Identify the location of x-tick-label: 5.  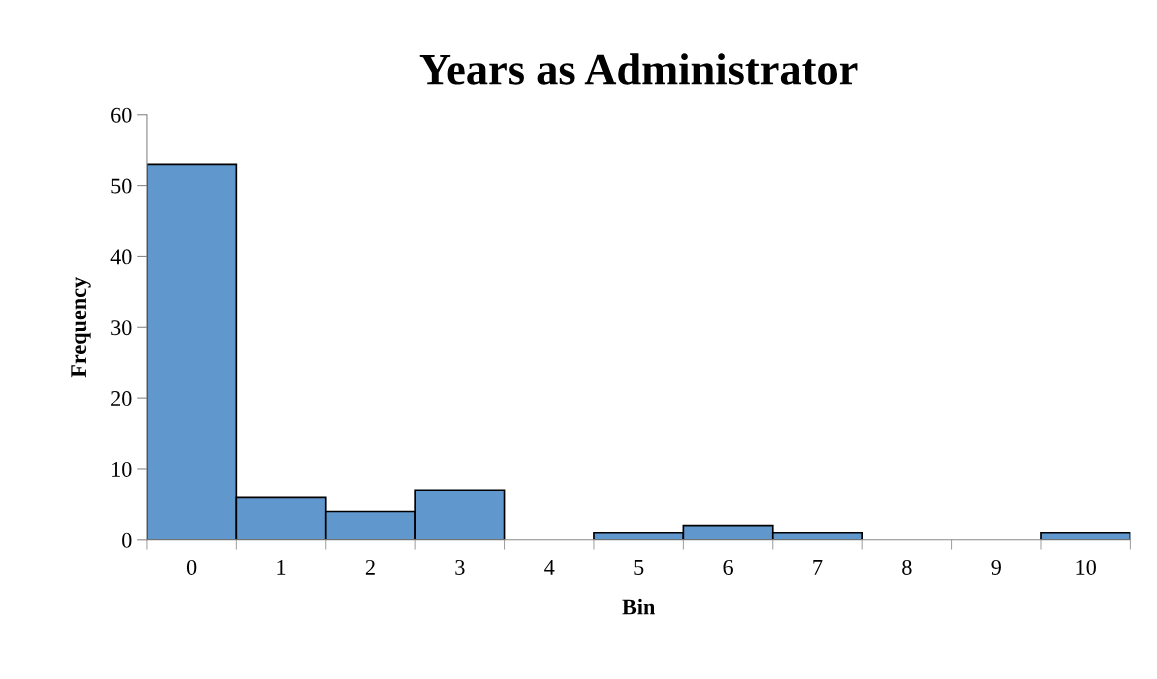
(639, 567).